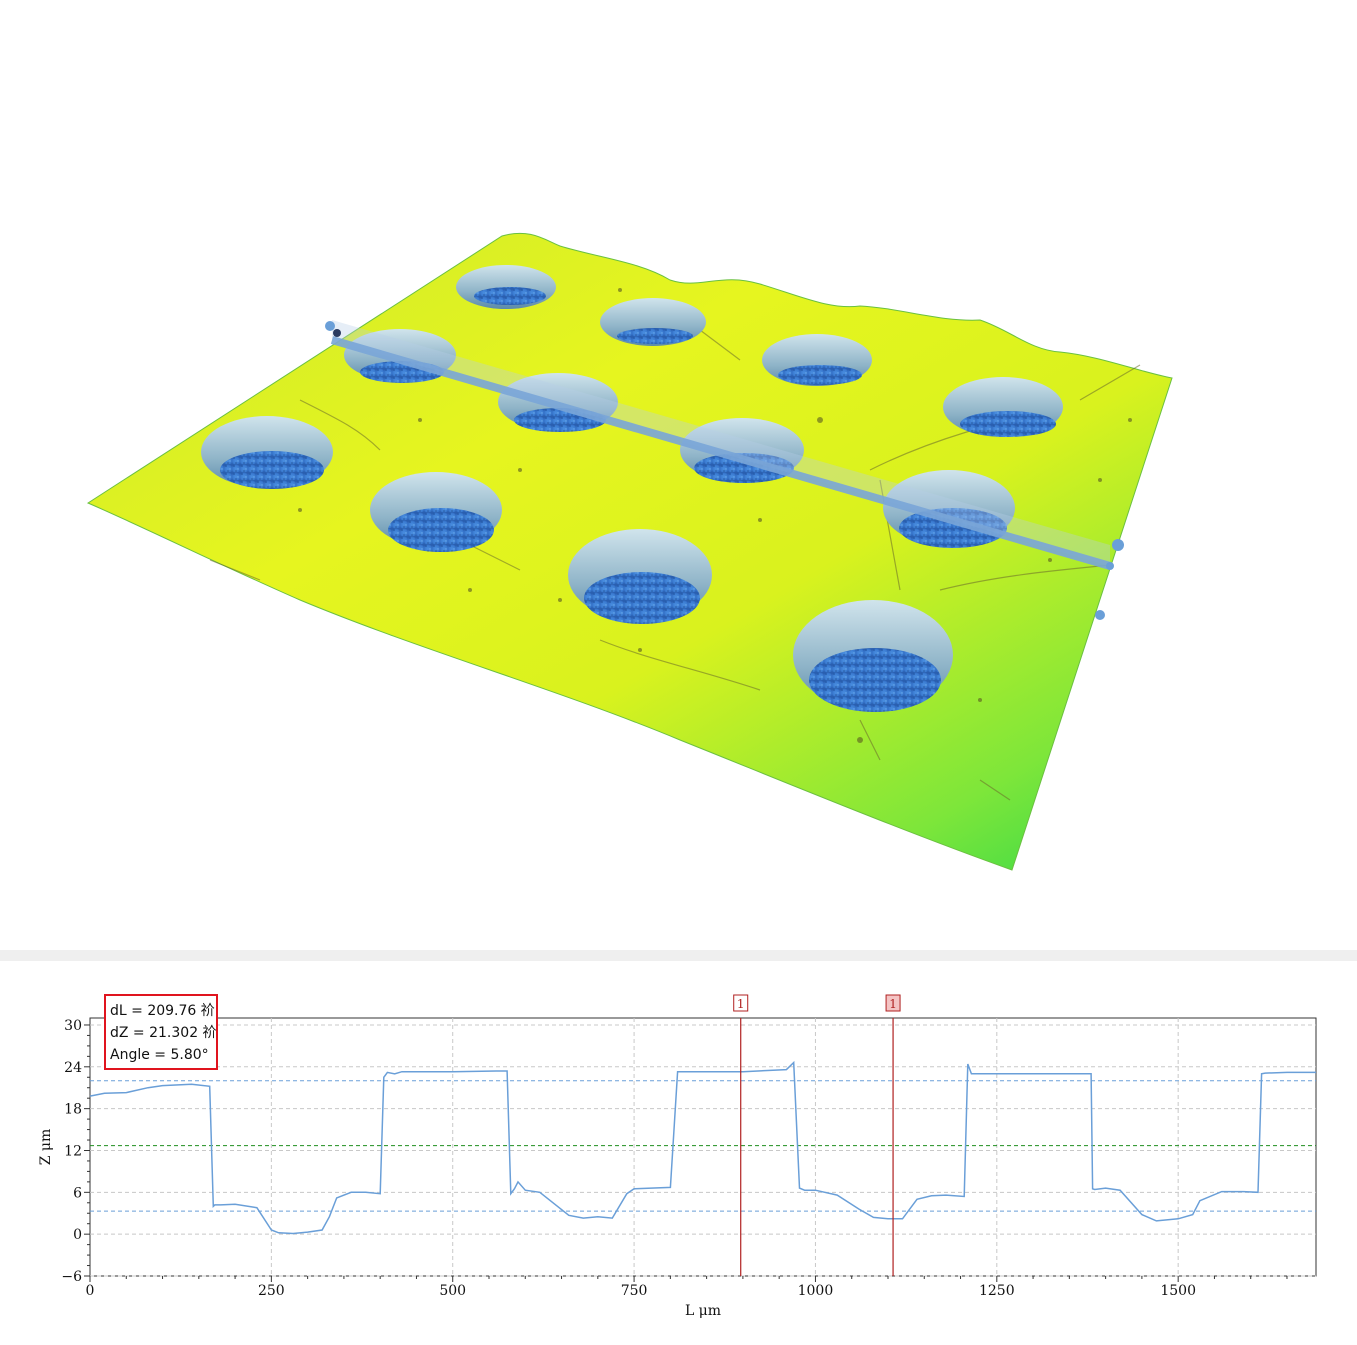  I want to click on y-tick-label: 30, so click(73, 1026).